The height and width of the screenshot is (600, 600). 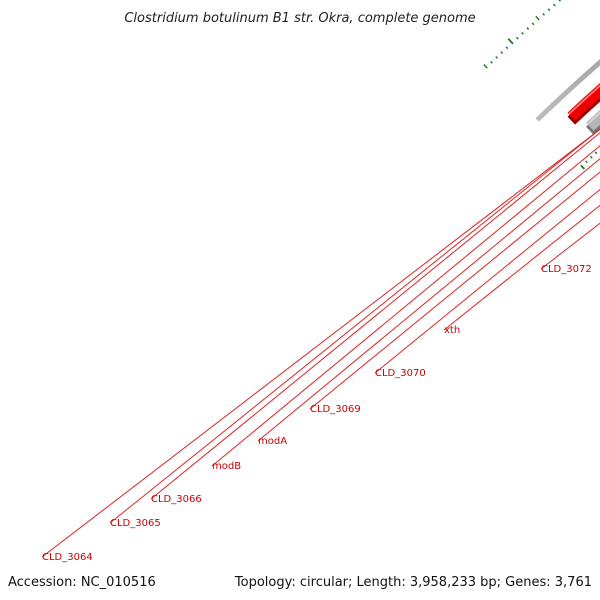 What do you see at coordinates (176, 499) in the screenshot?
I see `gene-label: CLD_3066` at bounding box center [176, 499].